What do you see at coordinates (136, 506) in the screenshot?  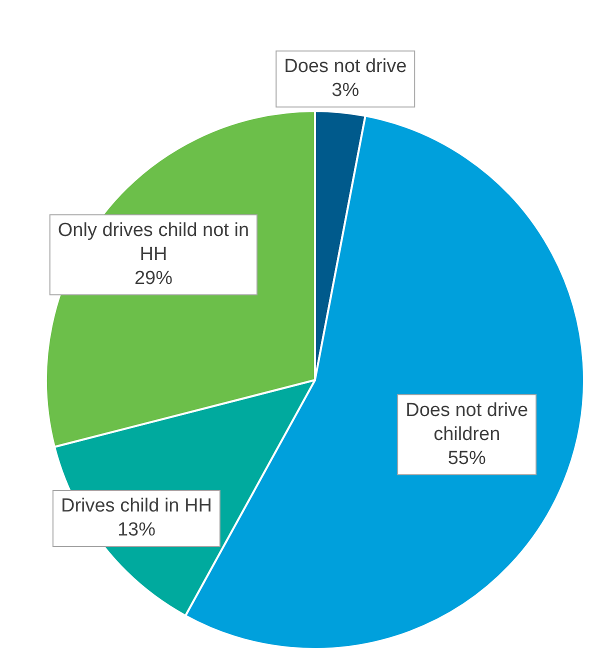 I see `slice-label: Drives child in HH` at bounding box center [136, 506].